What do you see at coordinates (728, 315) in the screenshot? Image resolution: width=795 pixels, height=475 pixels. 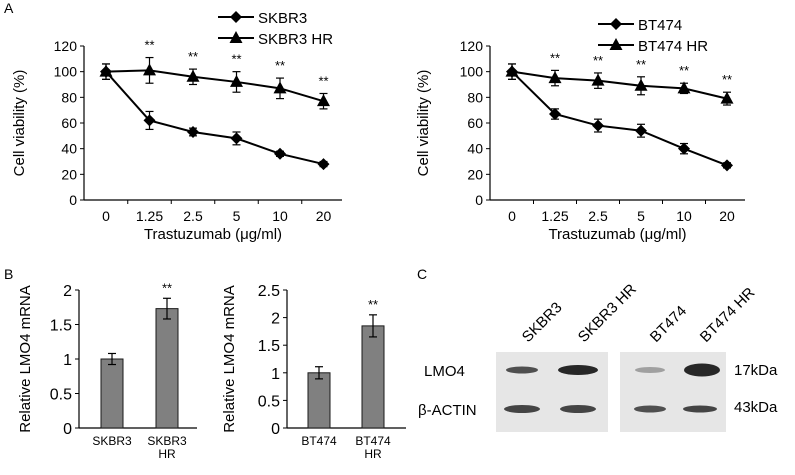 I see `lane-label: BT474 HR` at bounding box center [728, 315].